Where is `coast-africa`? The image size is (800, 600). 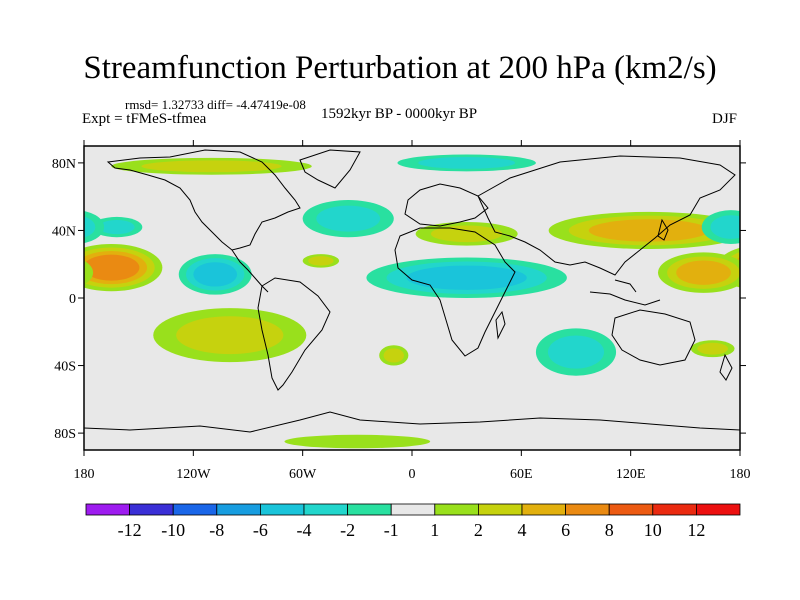 coast-africa is located at coordinates (455, 292).